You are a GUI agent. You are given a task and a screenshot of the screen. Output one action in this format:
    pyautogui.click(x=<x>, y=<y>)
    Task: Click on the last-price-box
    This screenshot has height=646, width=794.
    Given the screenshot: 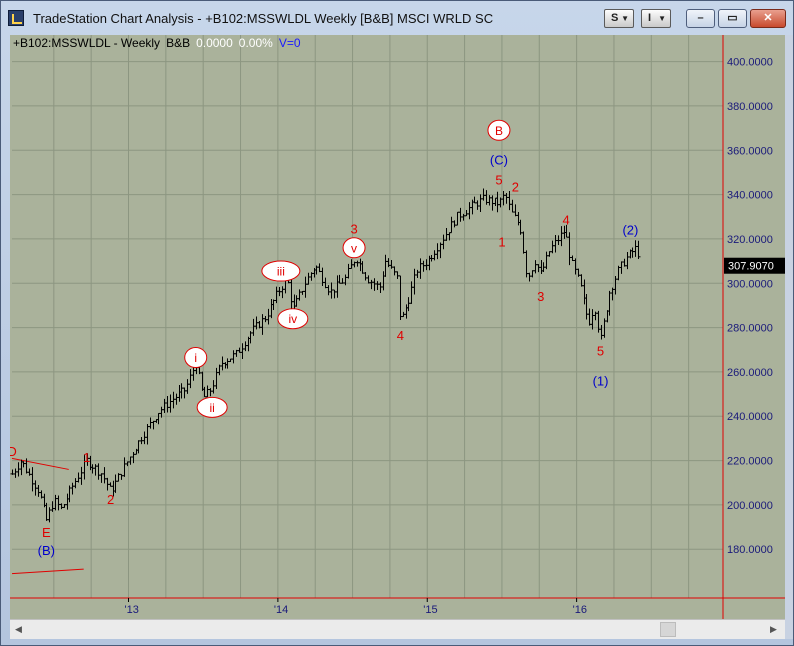 What is the action you would take?
    pyautogui.click(x=754, y=265)
    